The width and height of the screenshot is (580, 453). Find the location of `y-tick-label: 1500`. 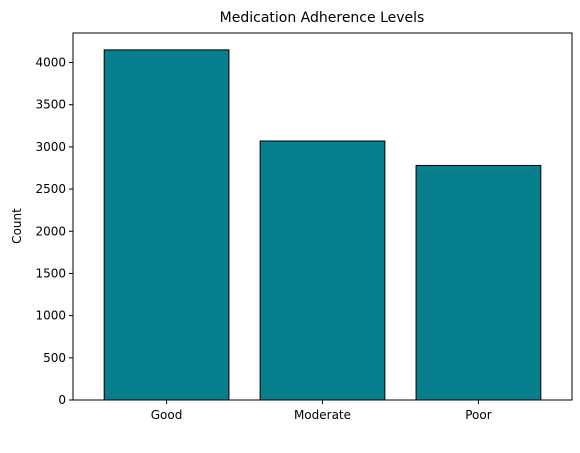

y-tick-label: 1500 is located at coordinates (50, 273).